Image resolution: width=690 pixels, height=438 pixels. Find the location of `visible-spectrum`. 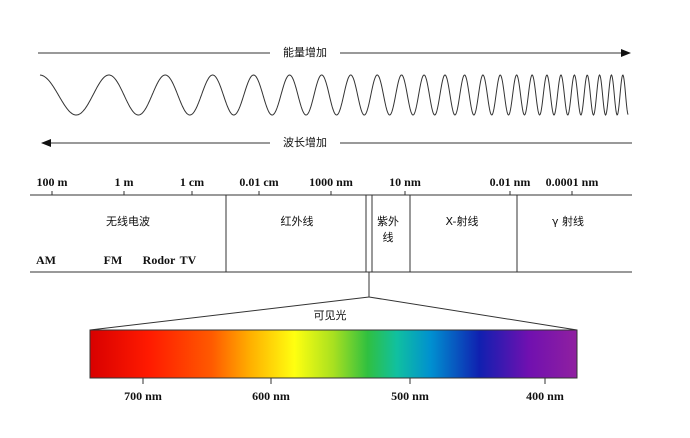

visible-spectrum is located at coordinates (333, 354).